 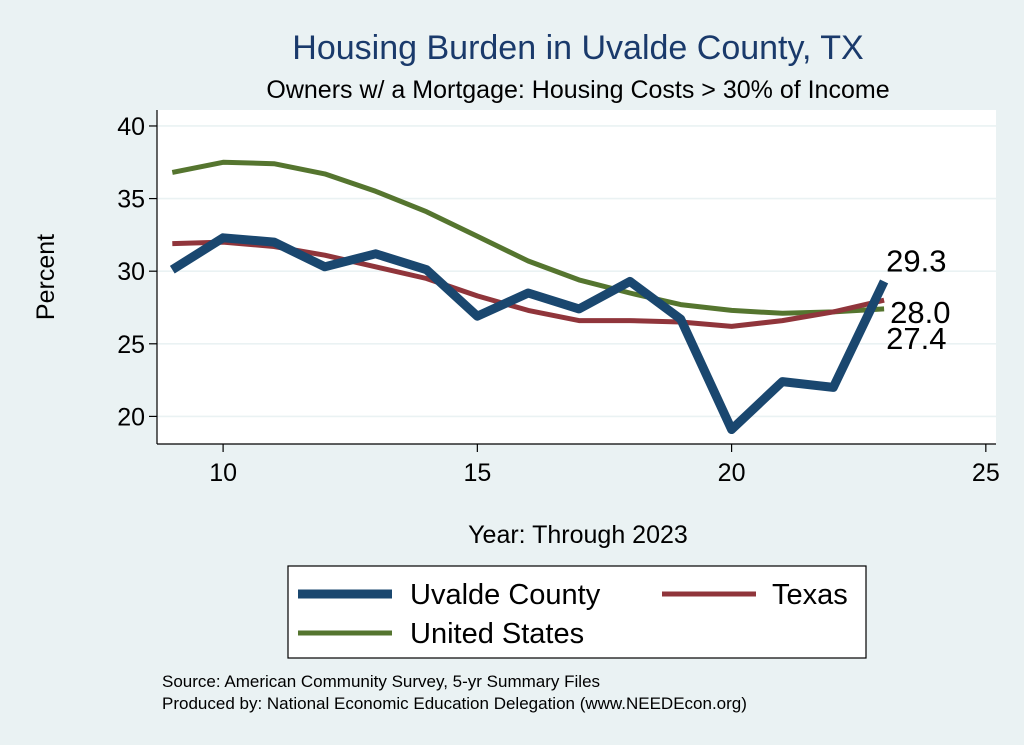 I want to click on y-axis-label: Percent, so click(x=46, y=277).